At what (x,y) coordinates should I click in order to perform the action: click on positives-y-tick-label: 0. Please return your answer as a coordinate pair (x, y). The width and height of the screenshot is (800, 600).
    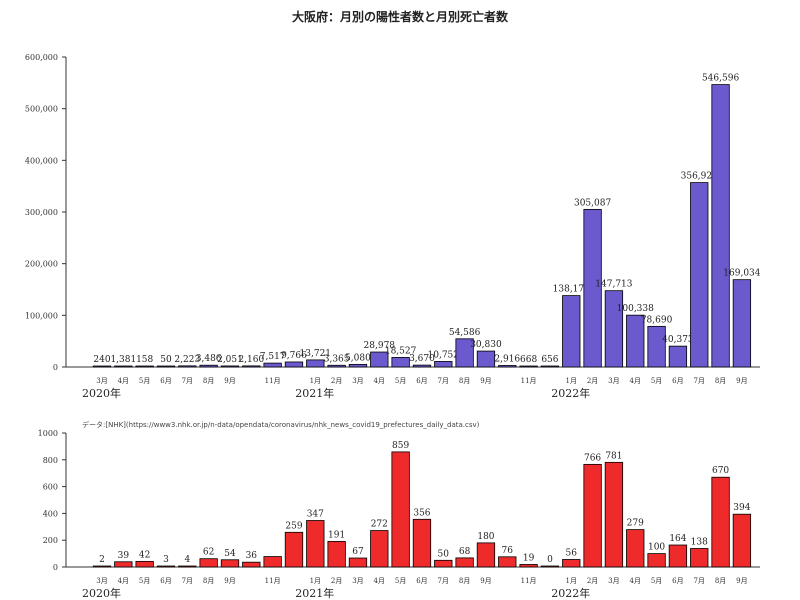
    Looking at the image, I should click on (55, 367).